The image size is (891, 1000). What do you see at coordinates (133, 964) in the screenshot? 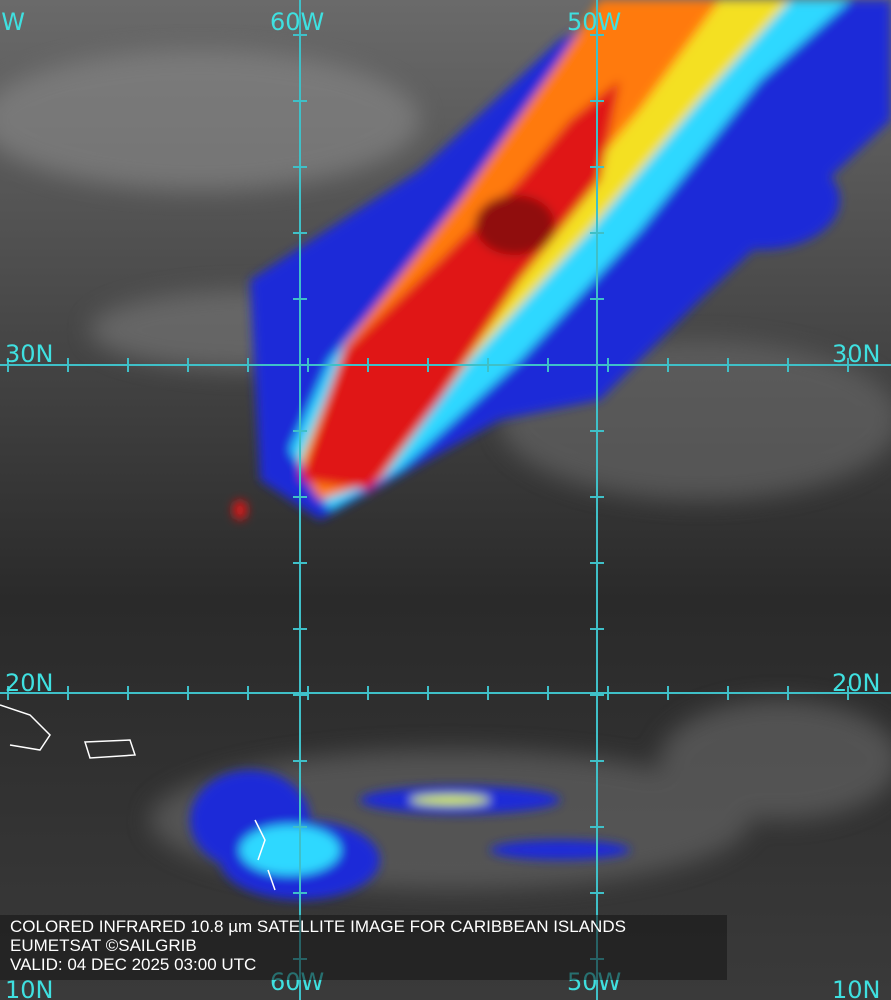
I see `caption-line: VALID: 04 DEC 2025 03:00 UTC` at bounding box center [133, 964].